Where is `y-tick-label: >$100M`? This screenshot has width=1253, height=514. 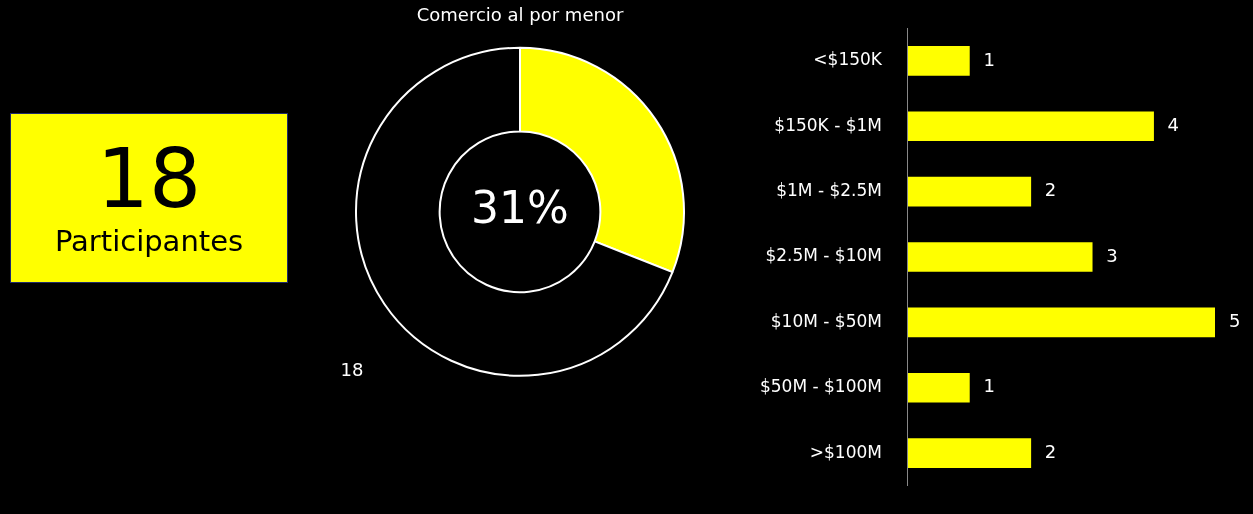
y-tick-label: >$100M is located at coordinates (845, 451).